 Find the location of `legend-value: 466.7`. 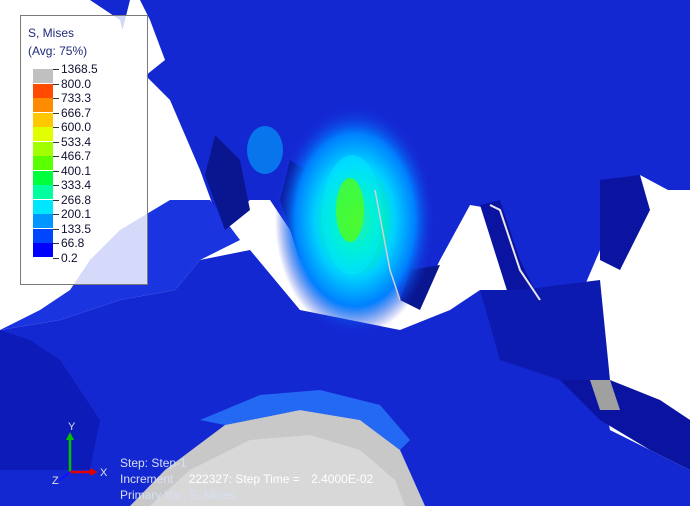

legend-value: 466.7 is located at coordinates (76, 156).